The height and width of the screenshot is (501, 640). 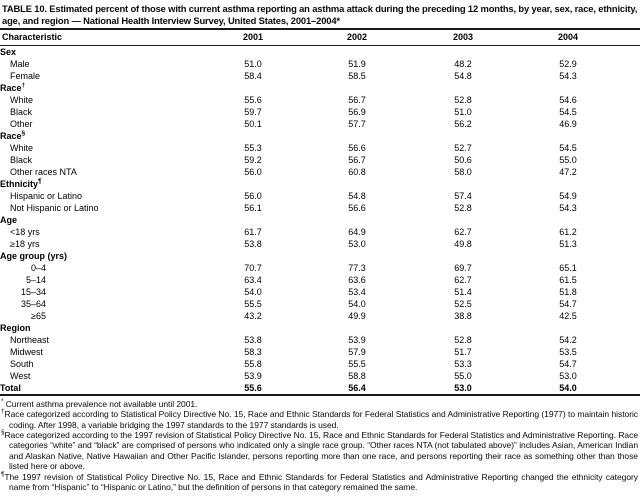 I want to click on section-row: Race†, so click(x=320, y=88).